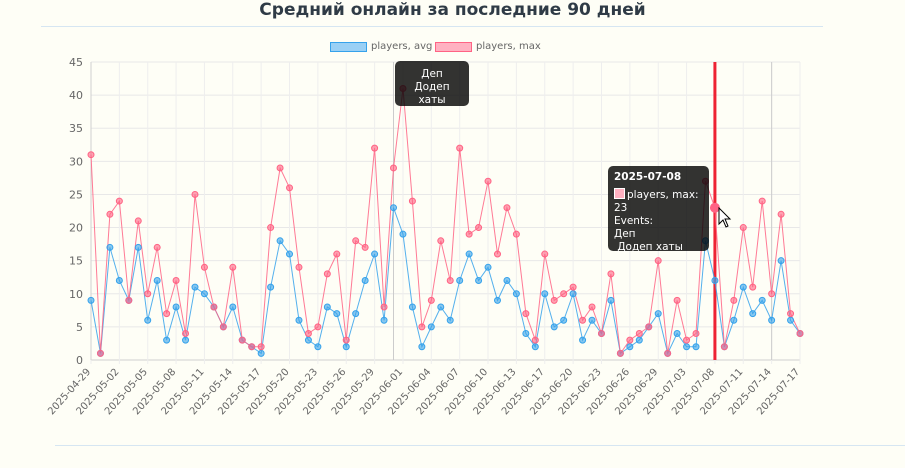  What do you see at coordinates (453, 47) in the screenshot?
I see `legend-swatch-max` at bounding box center [453, 47].